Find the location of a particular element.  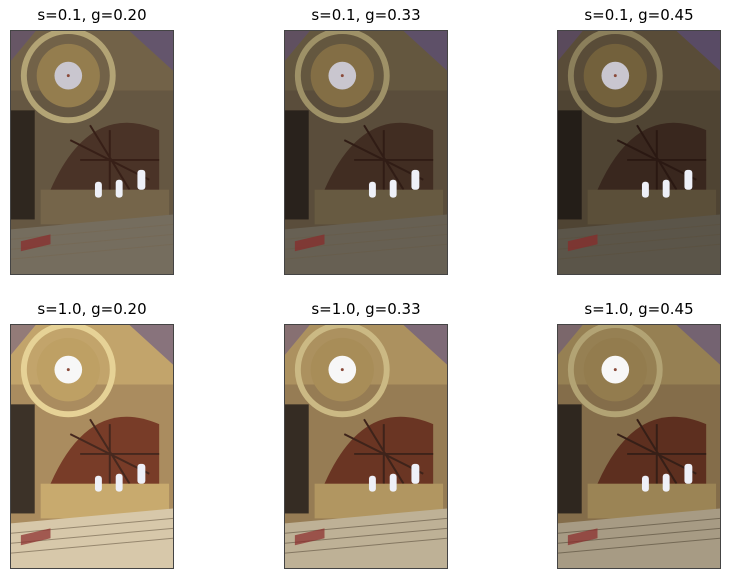

panel-title: s=1.0, g=0.20 is located at coordinates (92, 309).